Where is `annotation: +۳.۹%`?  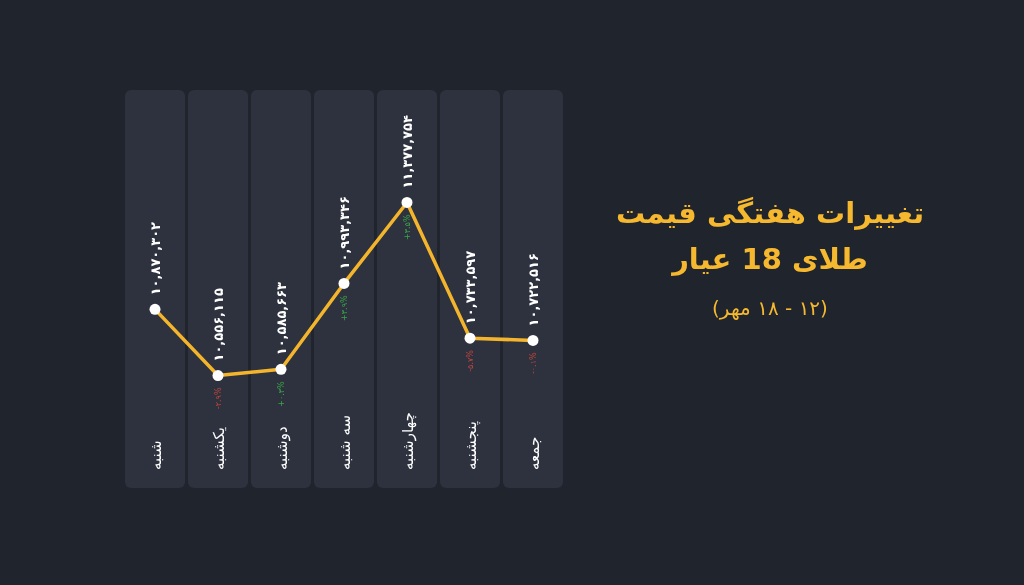
annotation: +۳.۹% is located at coordinates (344, 308).